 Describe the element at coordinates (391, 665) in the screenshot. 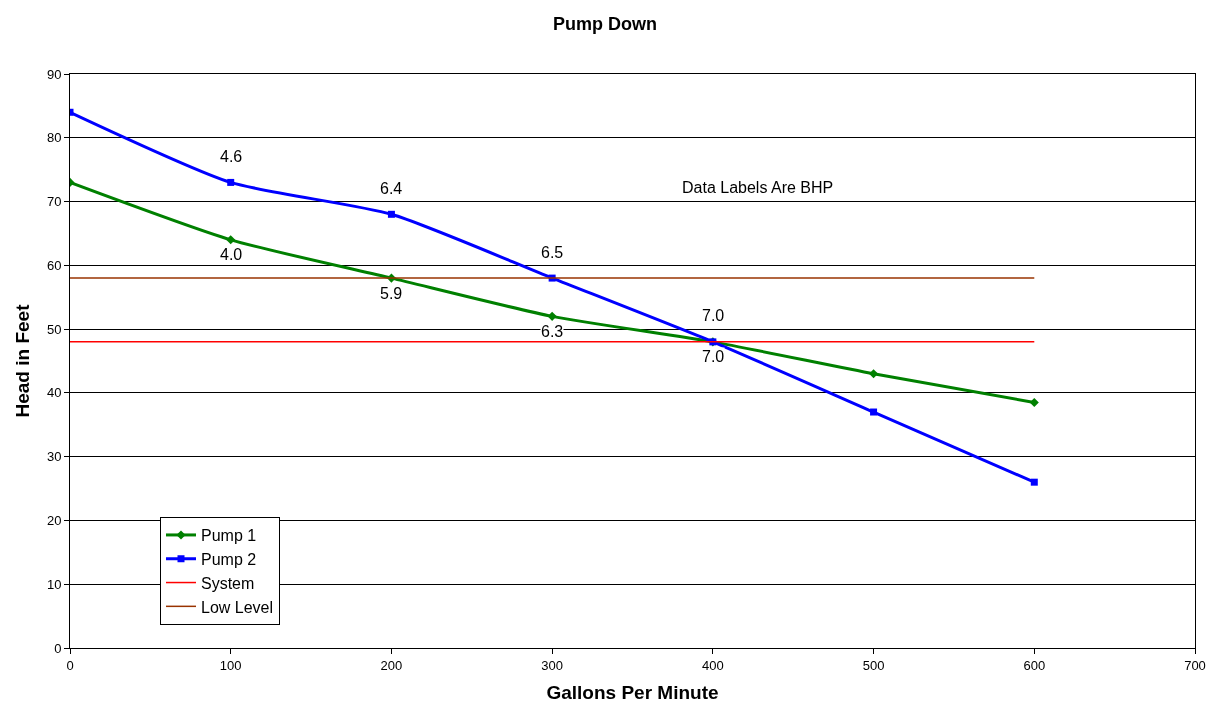

I see `x-tick-label: 200` at that location.